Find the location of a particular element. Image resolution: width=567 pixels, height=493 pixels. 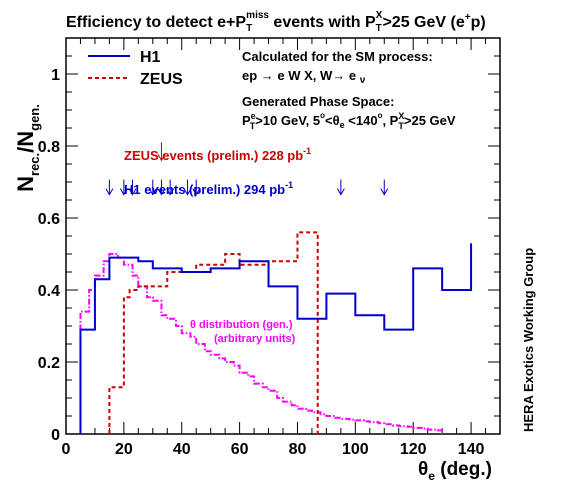

y-tick-label: 0.6 is located at coordinates (49, 219).